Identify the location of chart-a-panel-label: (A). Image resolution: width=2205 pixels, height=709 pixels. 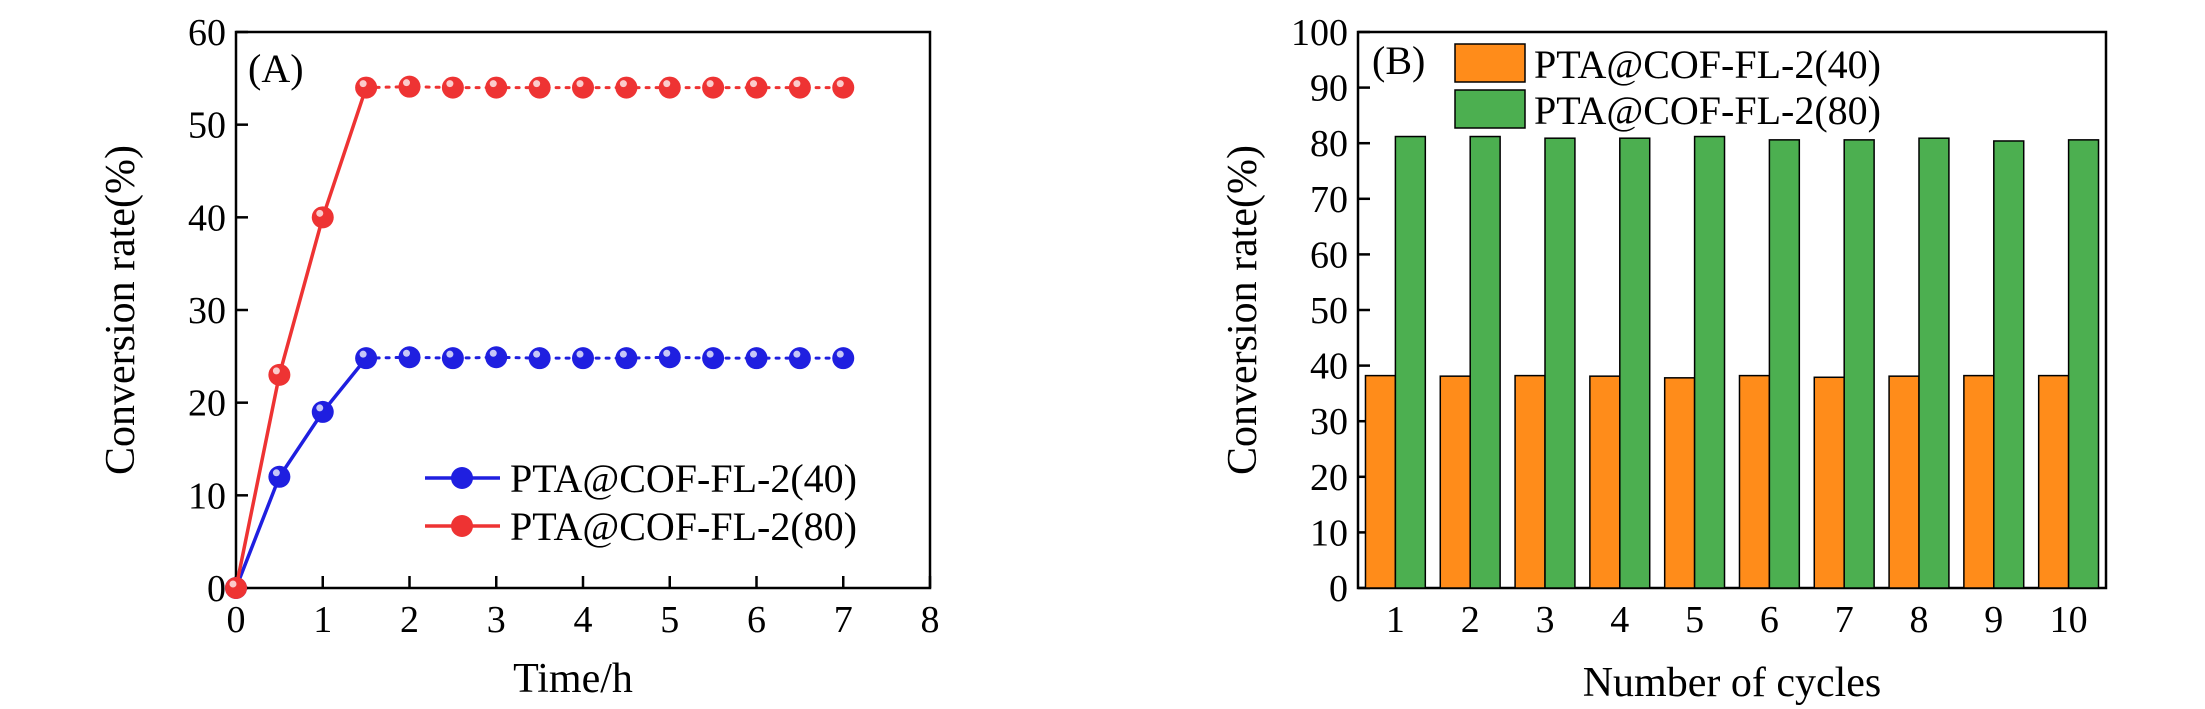
(276, 68).